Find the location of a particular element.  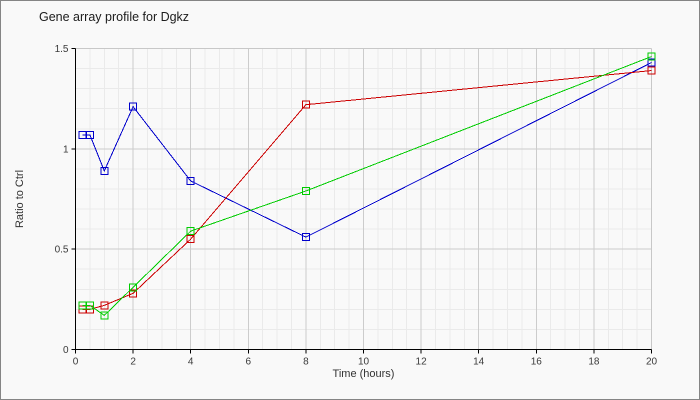

chart-title: Gene array profile for Dgkz is located at coordinates (114, 17).